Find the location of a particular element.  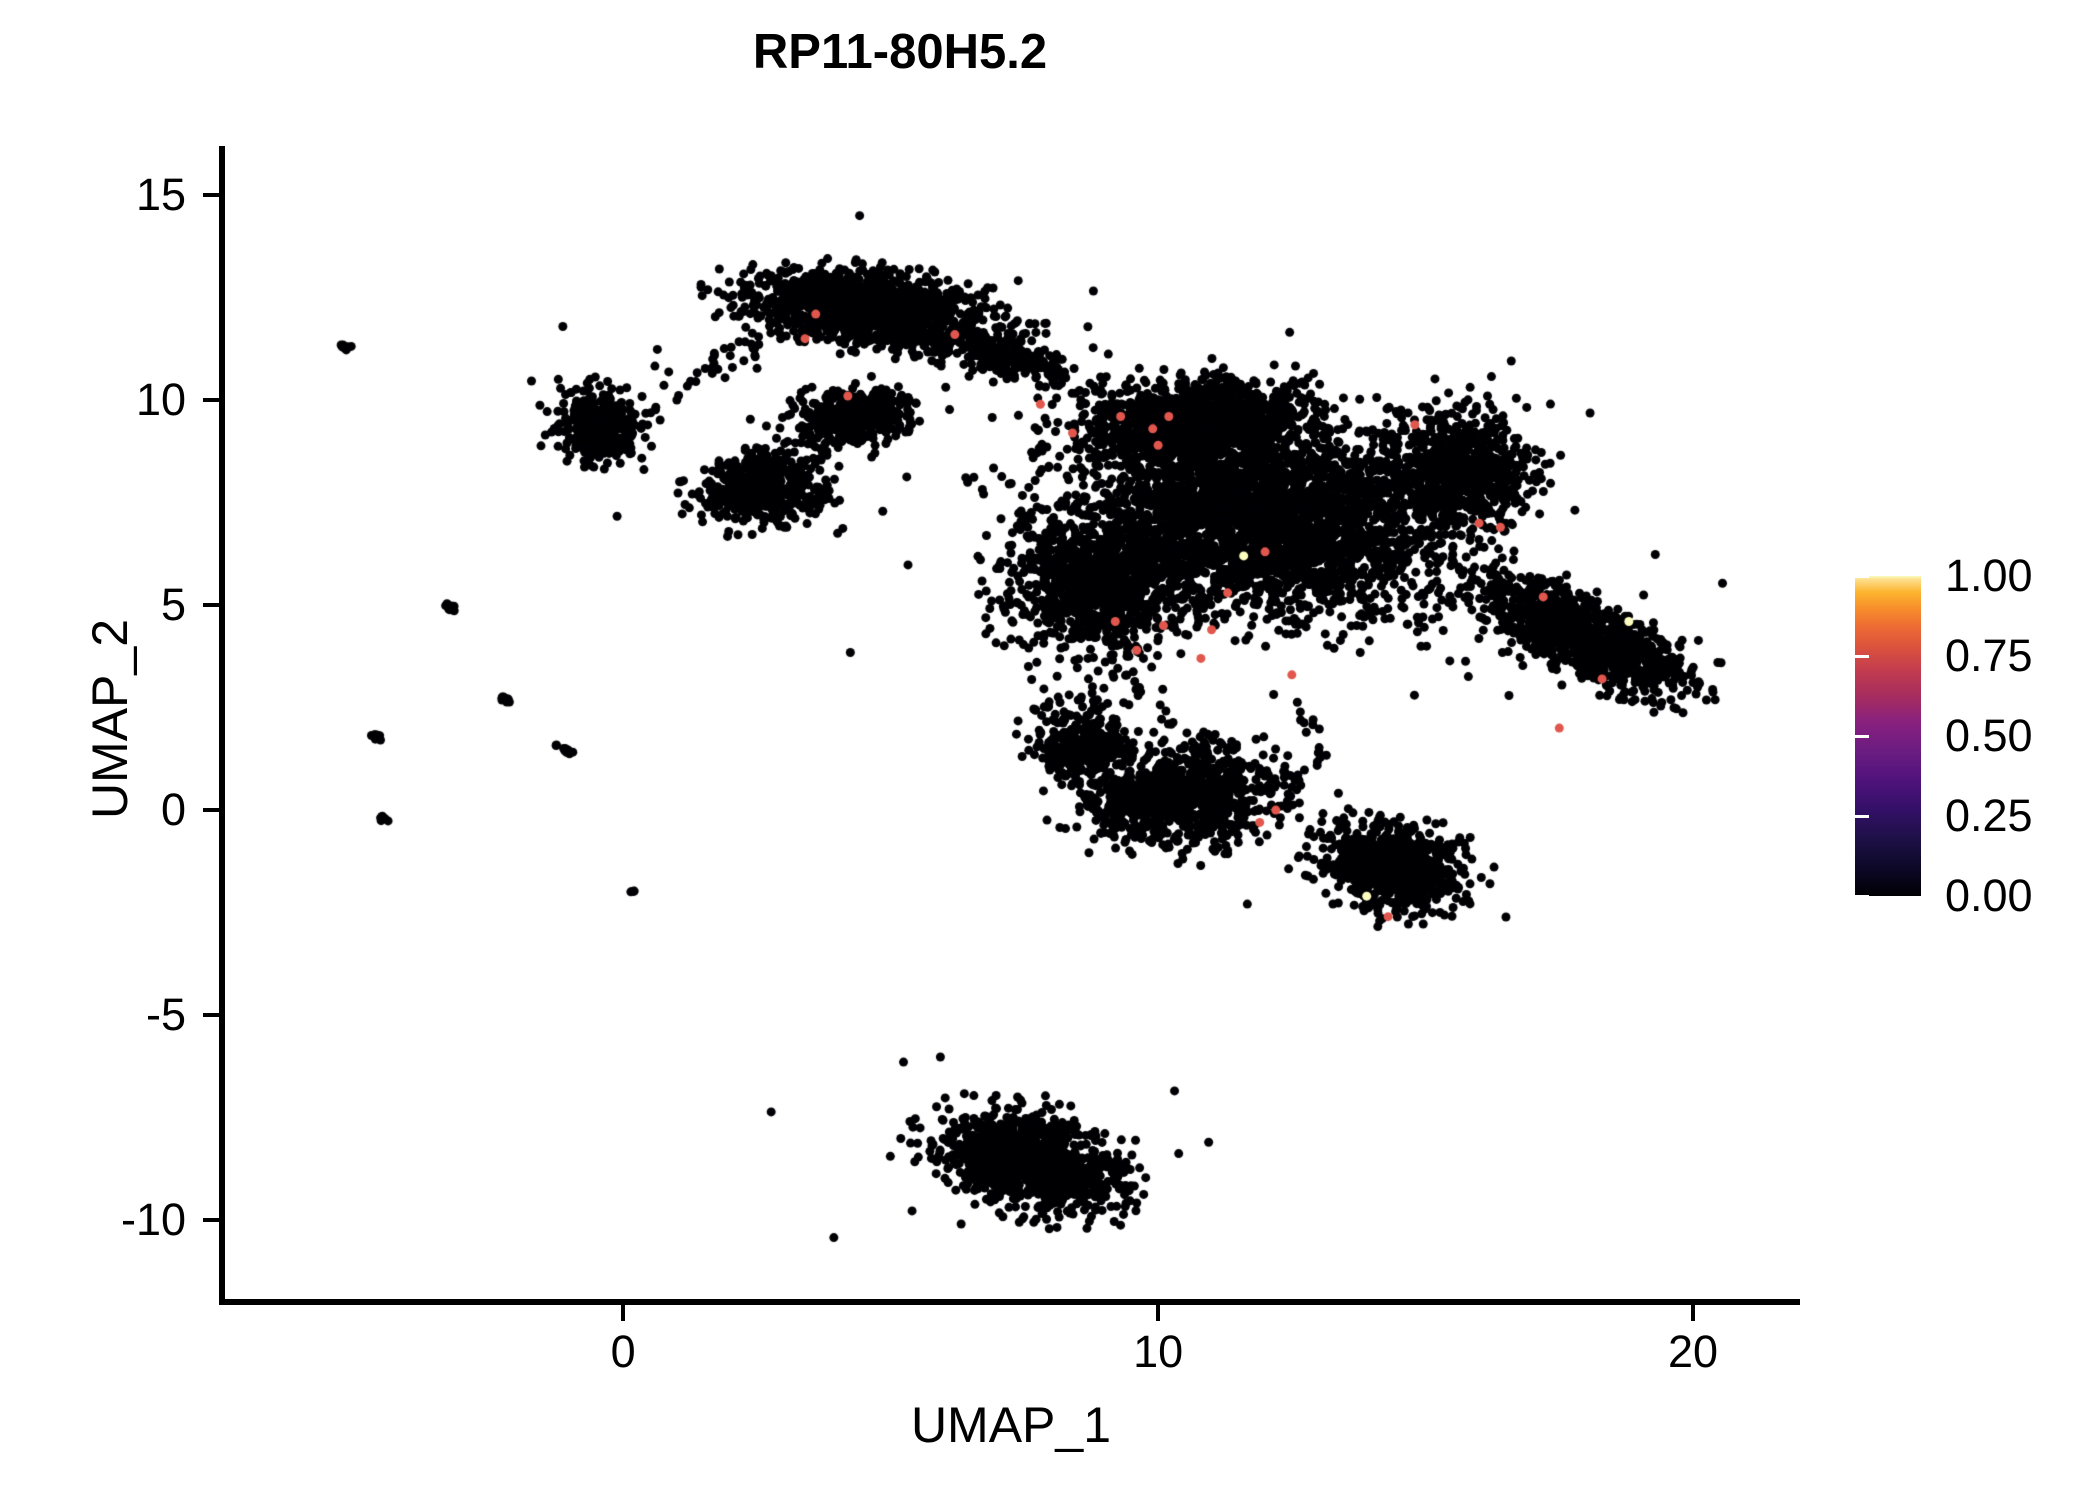

y-axis-line is located at coordinates (222, 725).